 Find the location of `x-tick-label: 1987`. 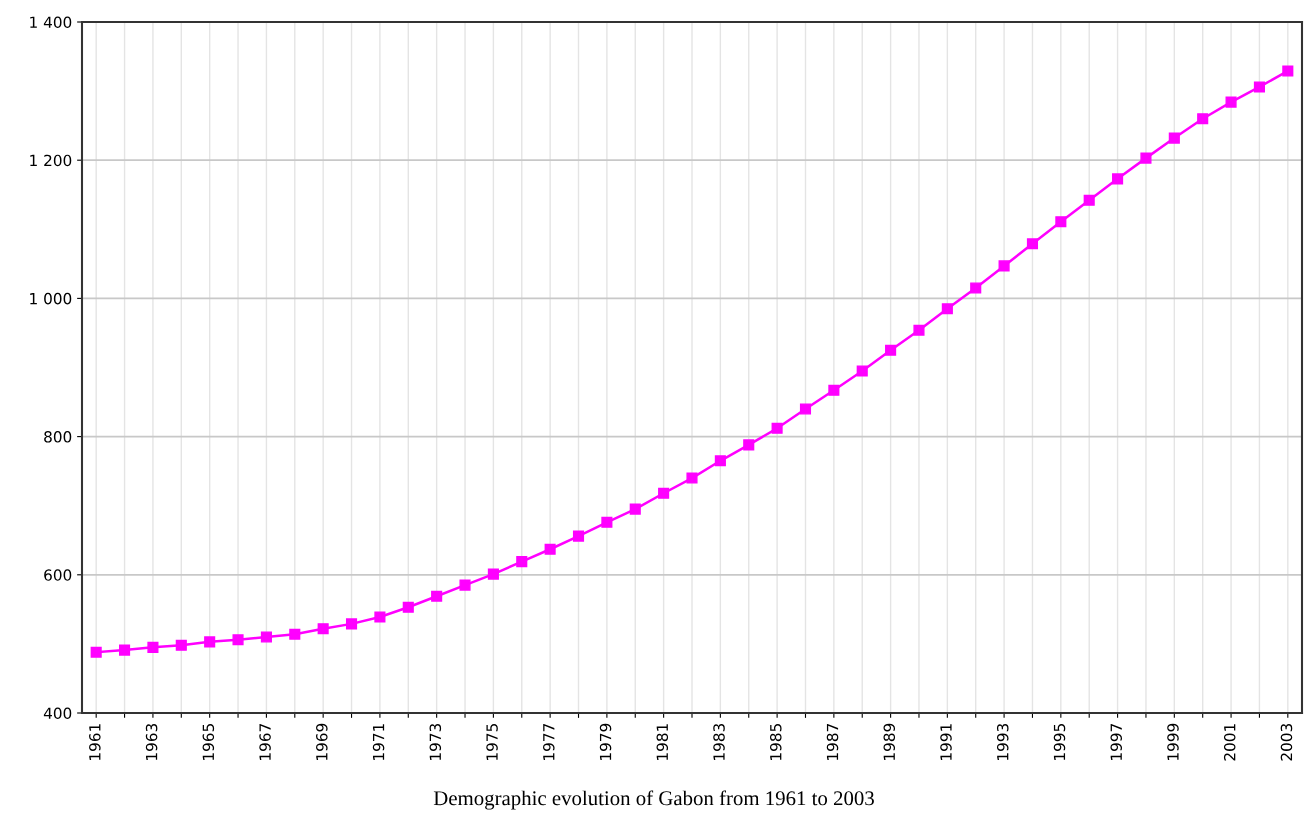

x-tick-label: 1987 is located at coordinates (832, 742).